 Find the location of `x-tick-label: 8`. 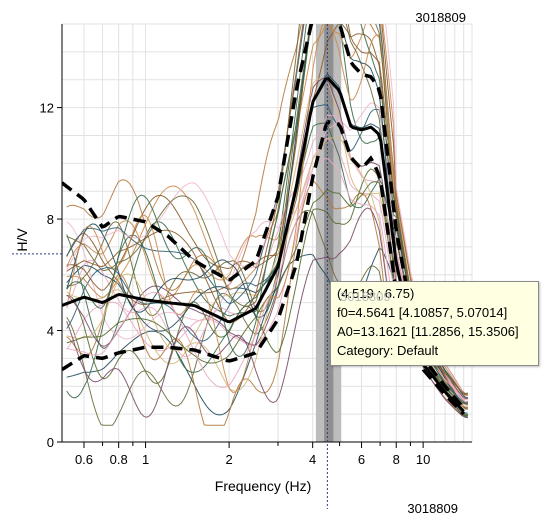

x-tick-label: 8 is located at coordinates (396, 459).